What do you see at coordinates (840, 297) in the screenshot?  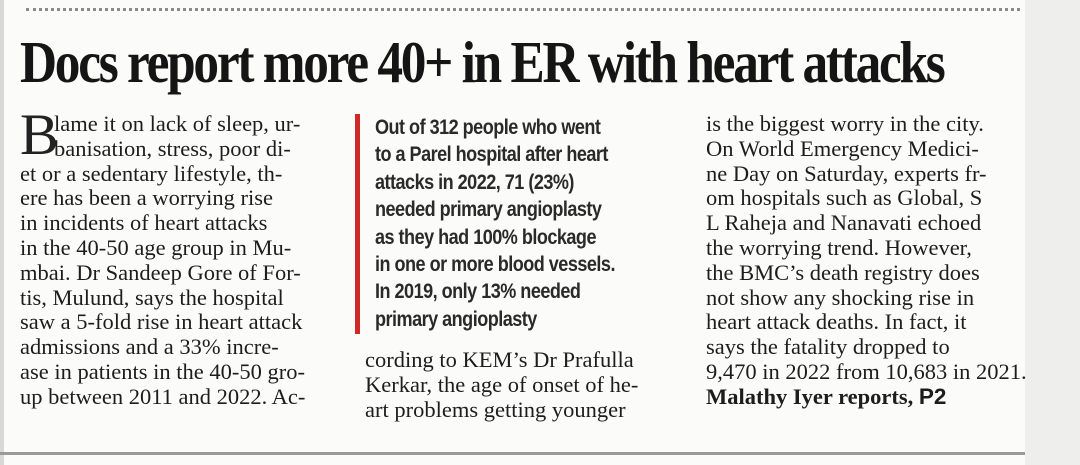 I see `column-3-line: not show any shocking rise in` at bounding box center [840, 297].